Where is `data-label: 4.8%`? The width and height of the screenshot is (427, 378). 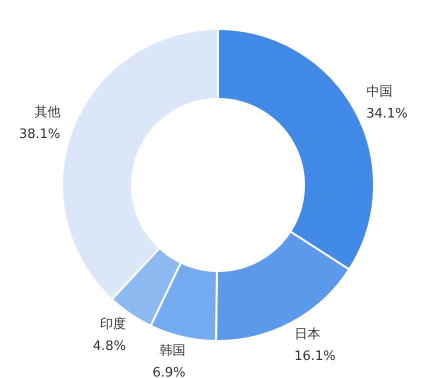
data-label: 4.8% is located at coordinates (109, 346).